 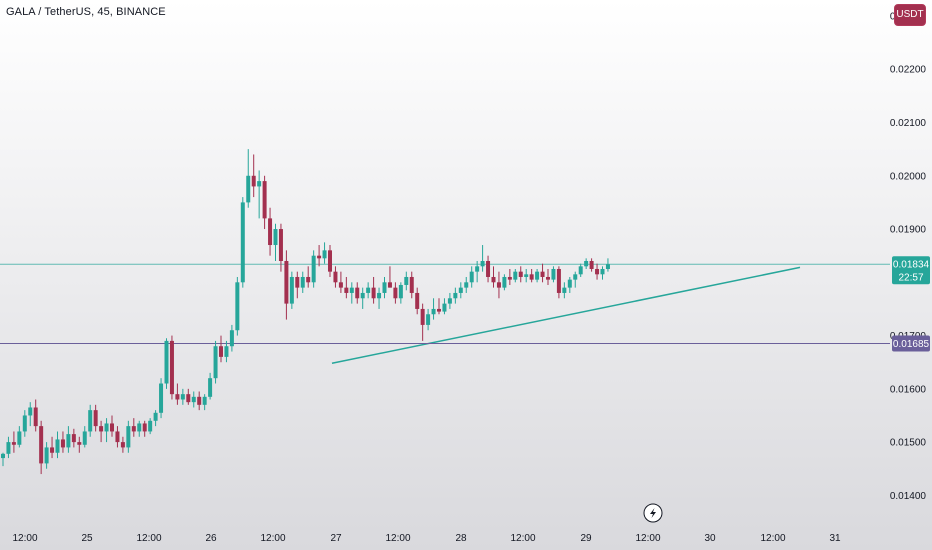 I want to click on current-price-label: 0.01834, so click(x=911, y=265).